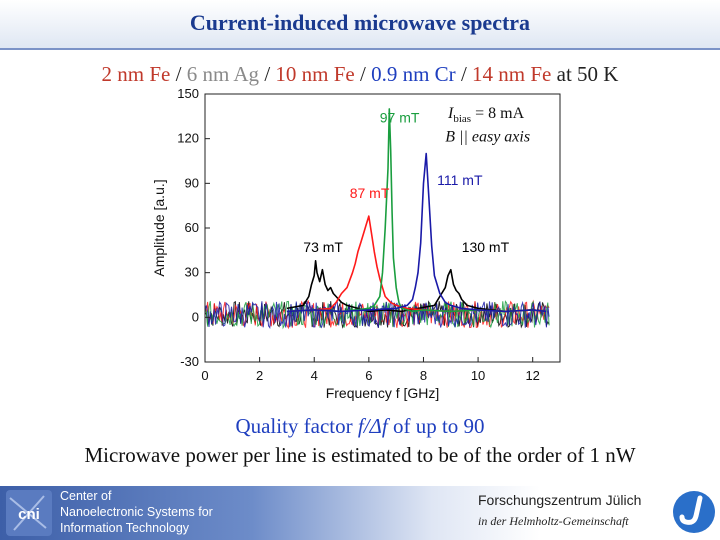 The width and height of the screenshot is (720, 540). I want to click on y-axis-label: Amplitude [a.u.], so click(159, 227).